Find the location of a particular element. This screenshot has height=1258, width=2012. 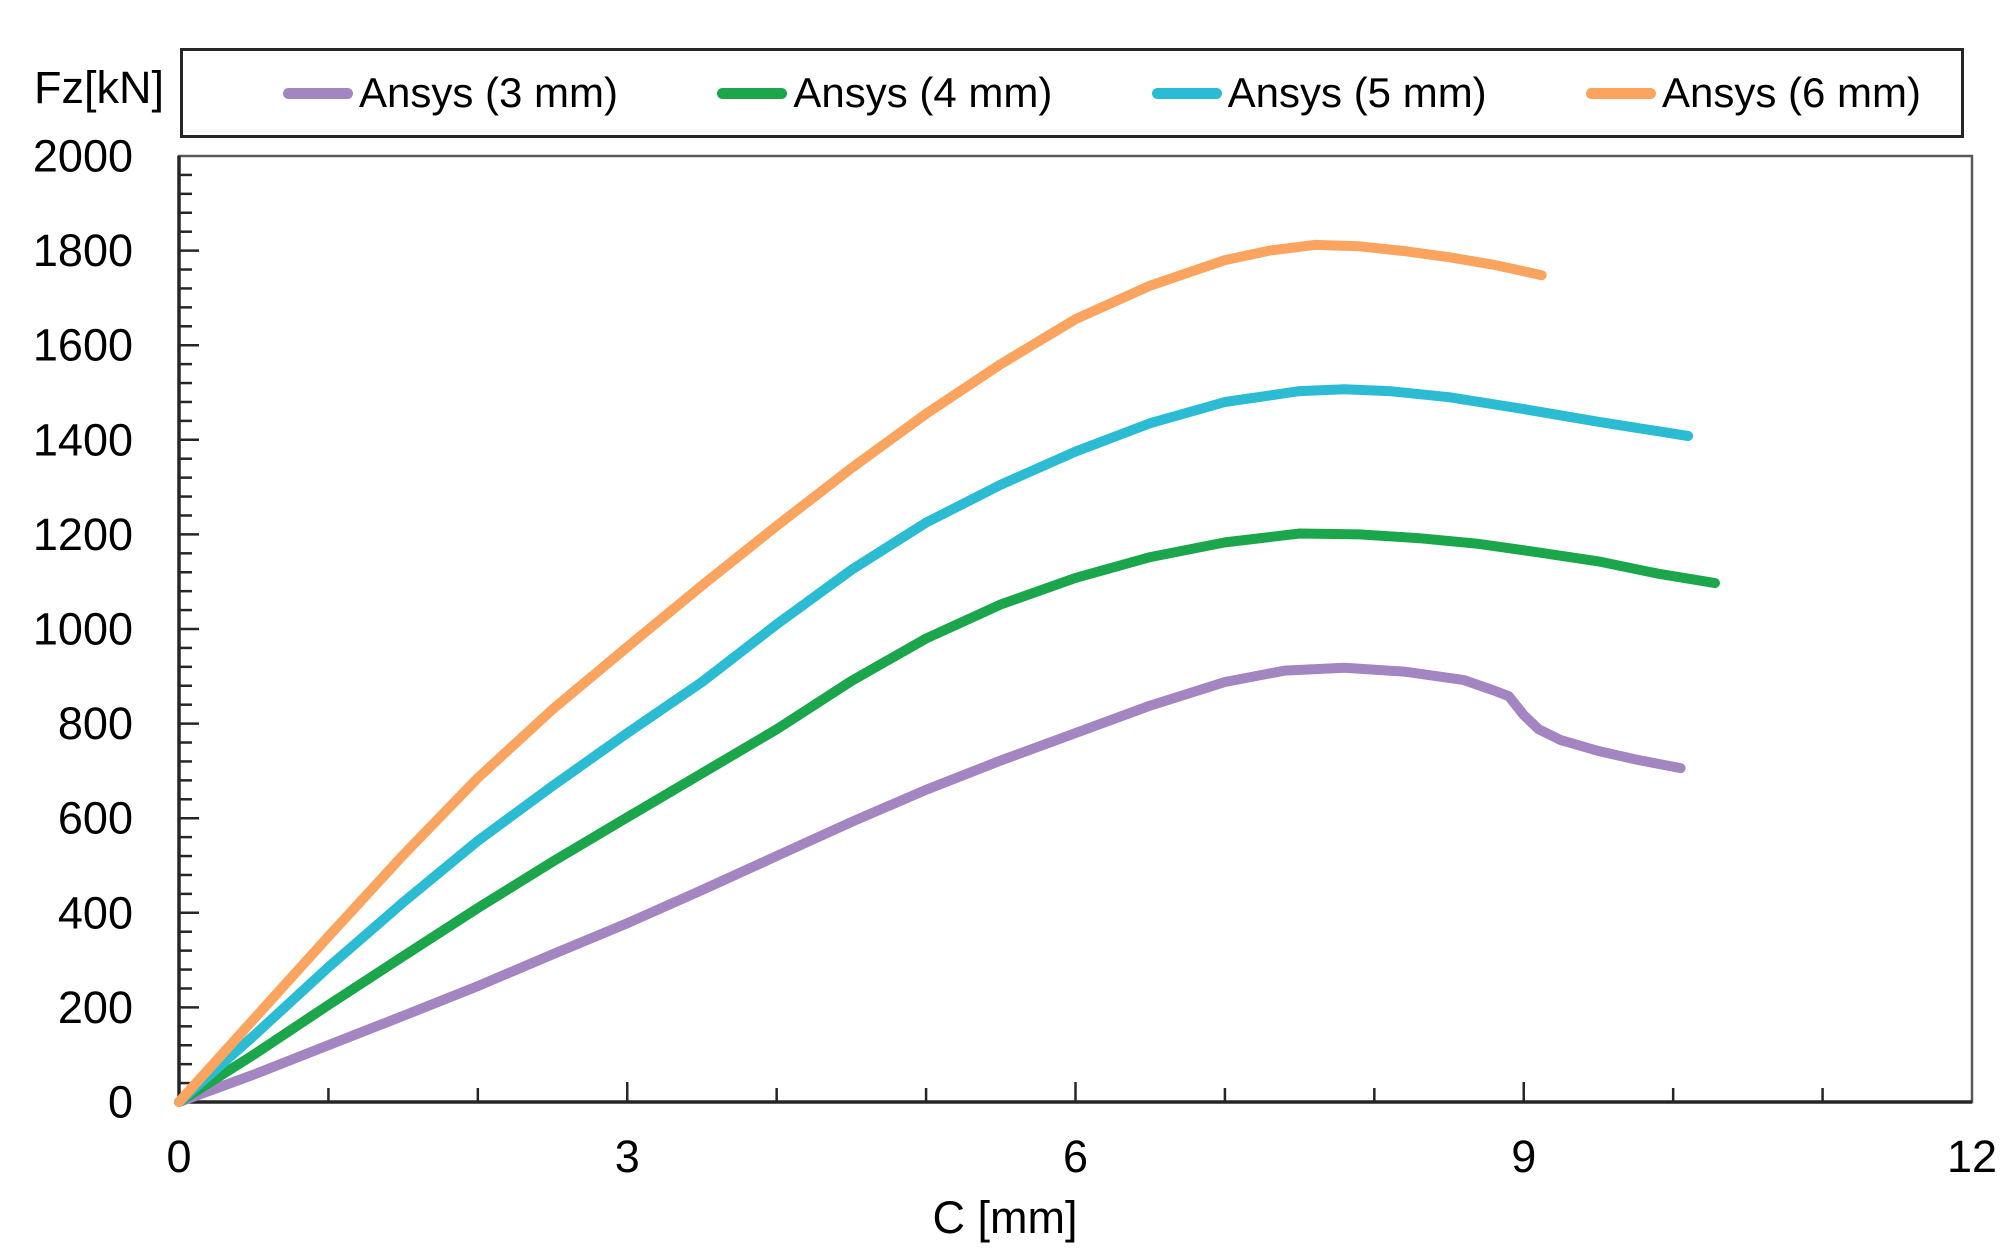

x-axis-title: C [mm] is located at coordinates (1005, 1217).